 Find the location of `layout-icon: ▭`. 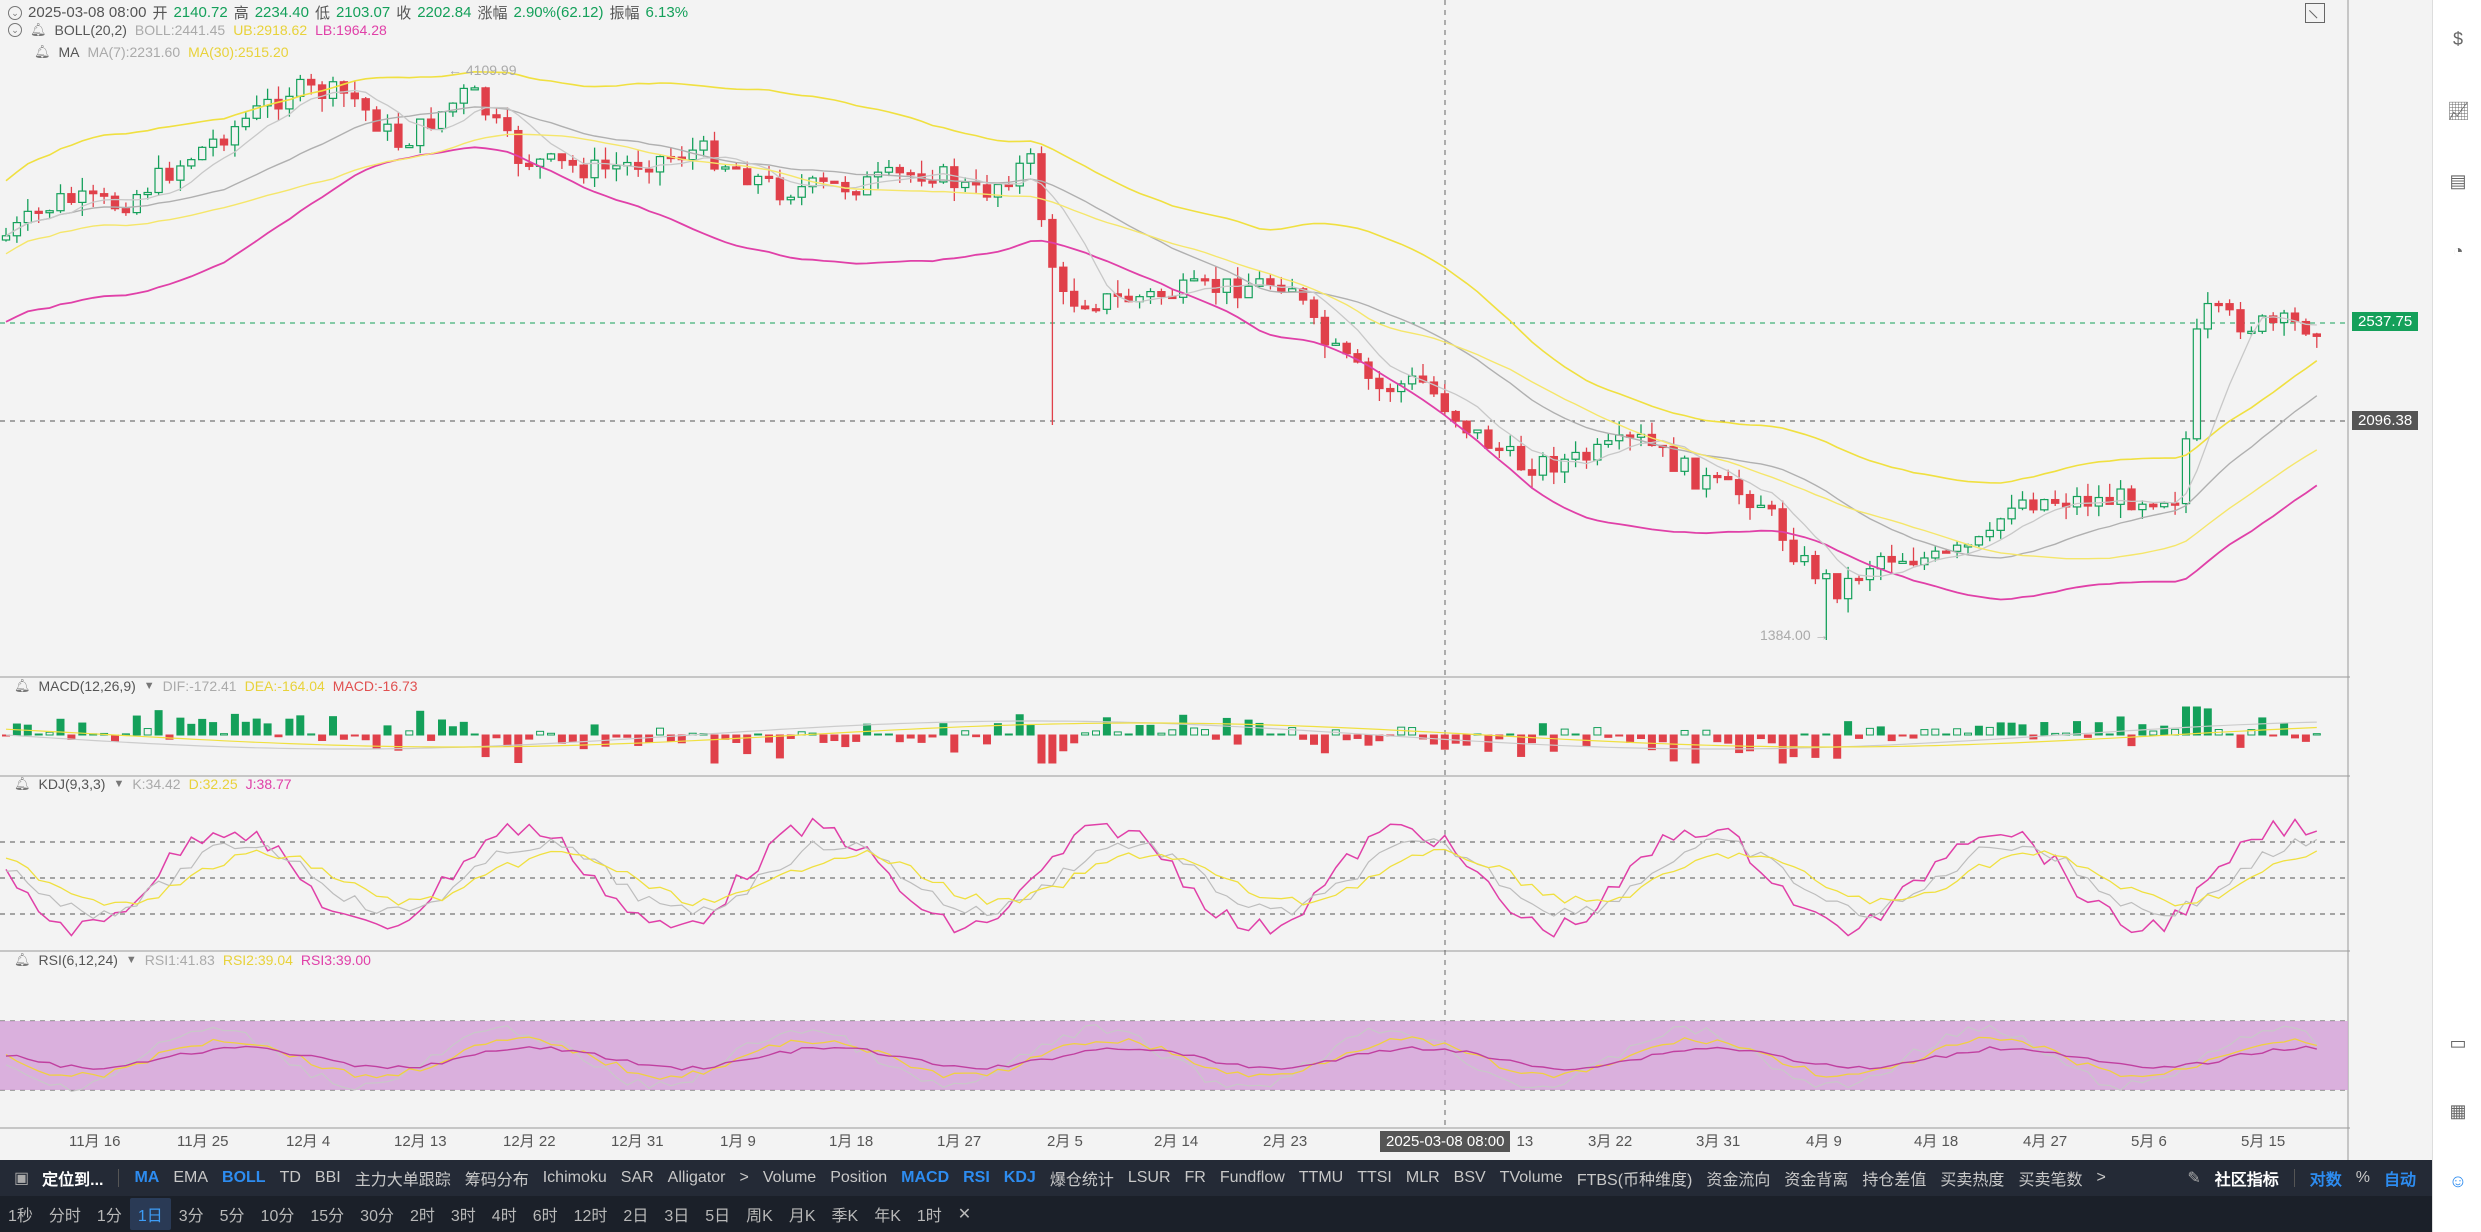

layout-icon: ▭ is located at coordinates (2458, 1043).